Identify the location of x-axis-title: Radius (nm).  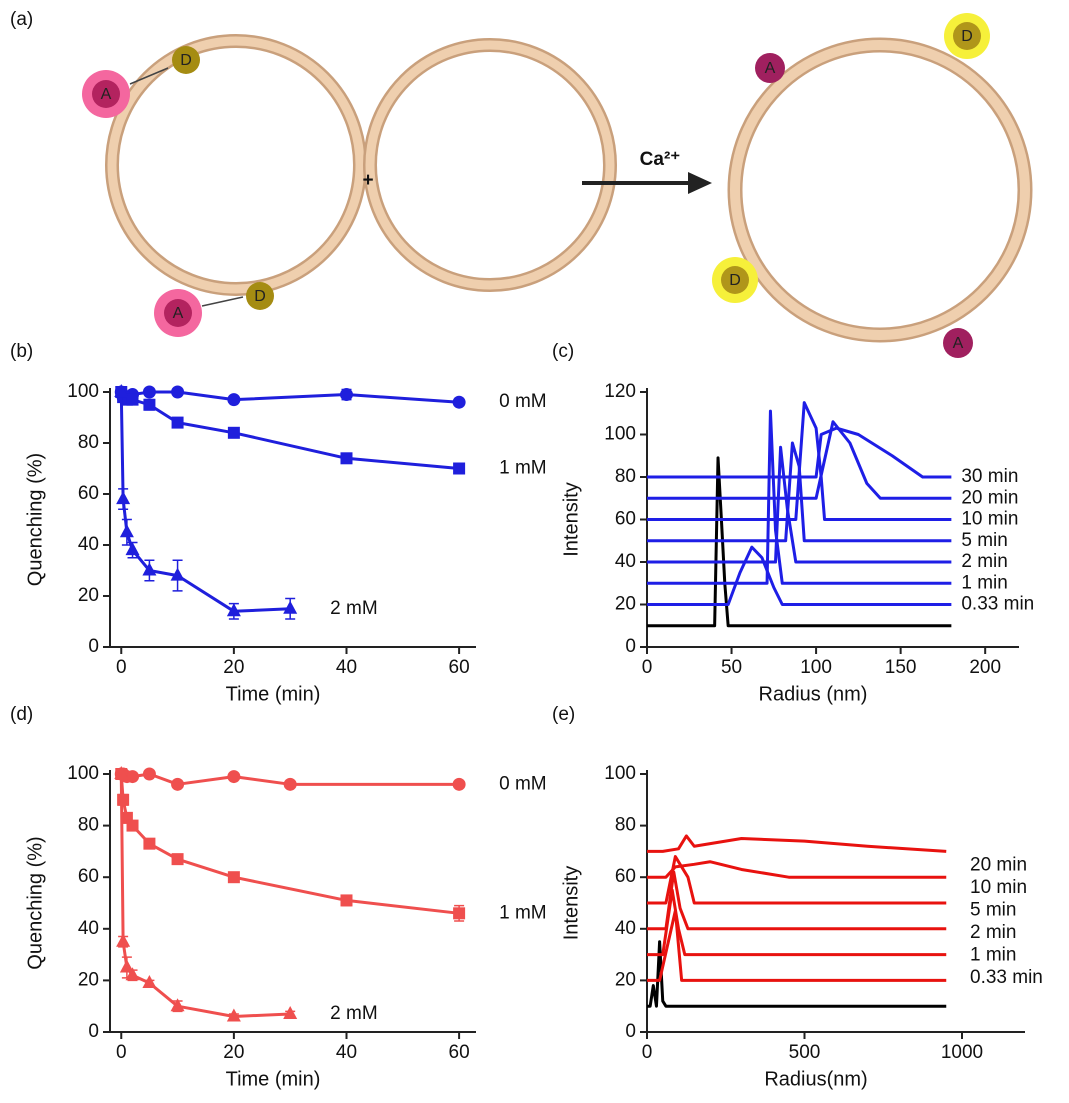
(813, 694).